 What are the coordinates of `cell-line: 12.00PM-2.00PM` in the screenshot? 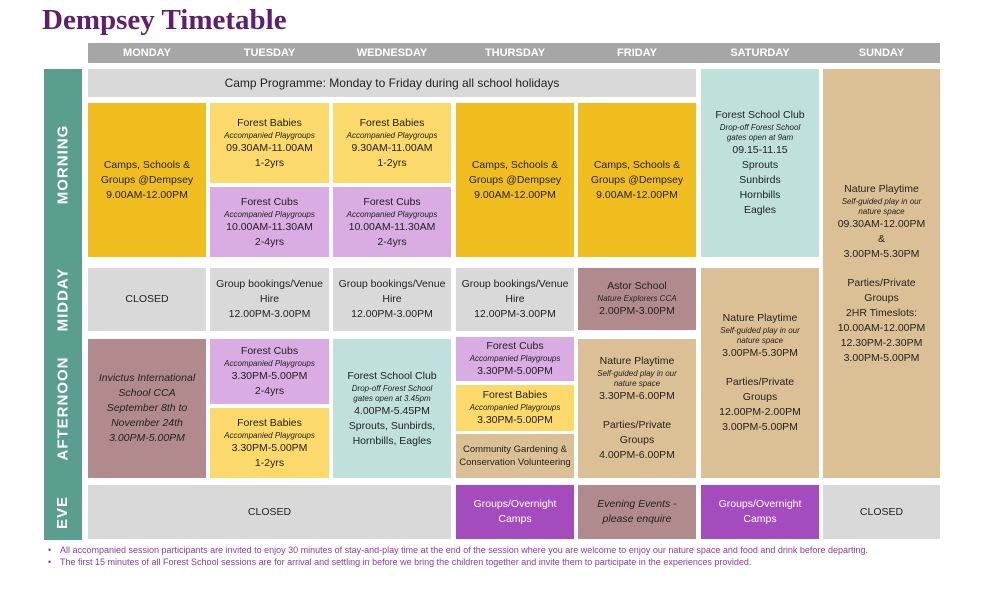 It's located at (760, 412).